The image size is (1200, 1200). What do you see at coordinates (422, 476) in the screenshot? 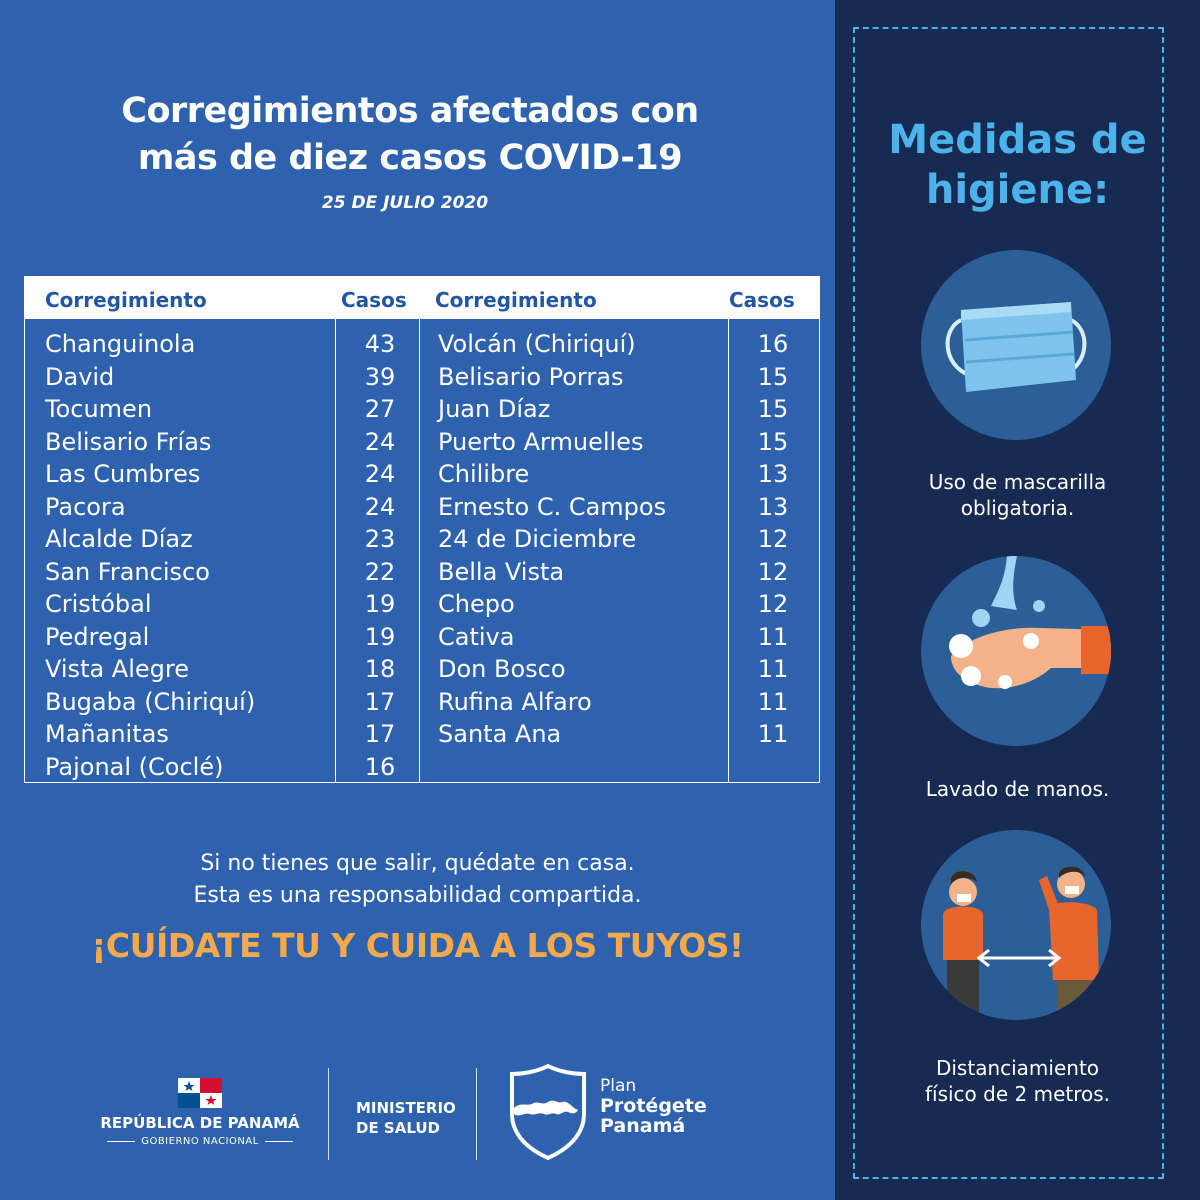
I see `table-row: Las Cumbres 24 Chilibre 13` at bounding box center [422, 476].